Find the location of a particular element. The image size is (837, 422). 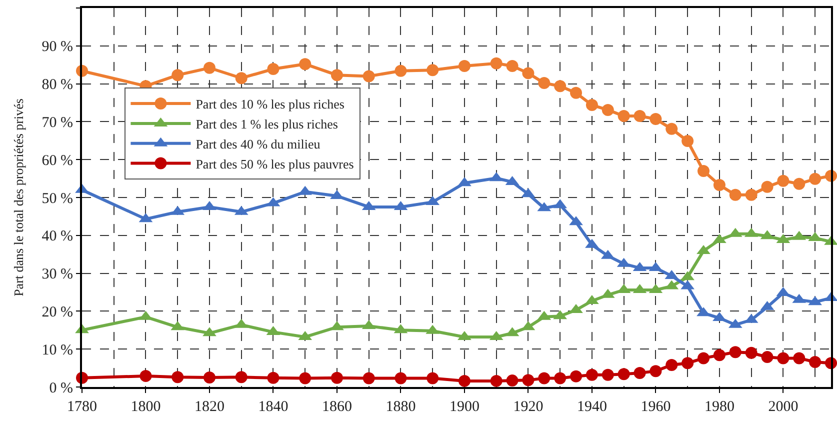

legend-label: Part des 40 % du milieu is located at coordinates (258, 144).